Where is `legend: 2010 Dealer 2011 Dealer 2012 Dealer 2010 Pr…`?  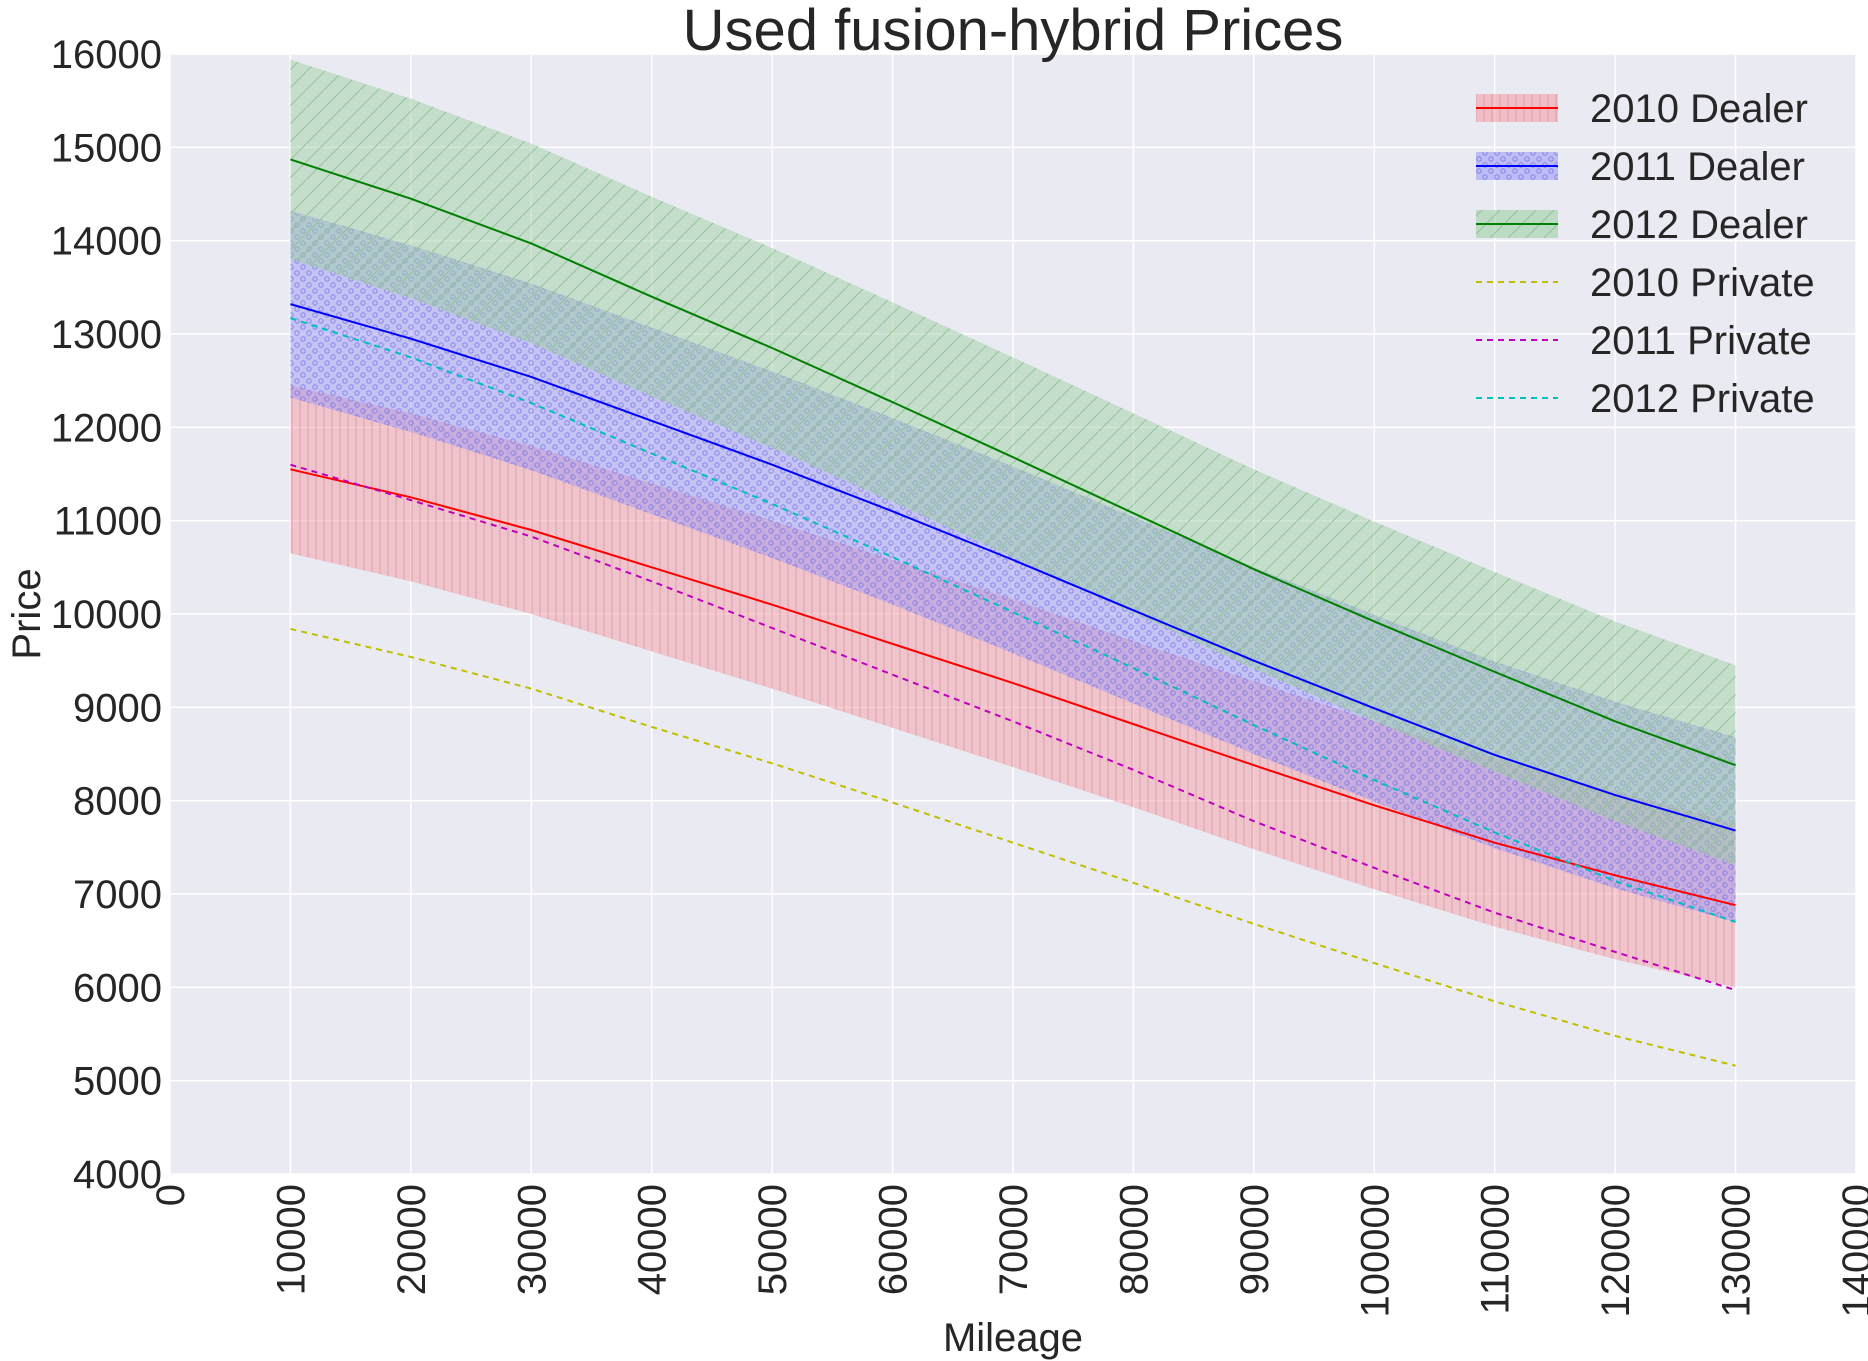 legend: 2010 Dealer 2011 Dealer 2012 Dealer 2010 Pr… is located at coordinates (1645, 254).